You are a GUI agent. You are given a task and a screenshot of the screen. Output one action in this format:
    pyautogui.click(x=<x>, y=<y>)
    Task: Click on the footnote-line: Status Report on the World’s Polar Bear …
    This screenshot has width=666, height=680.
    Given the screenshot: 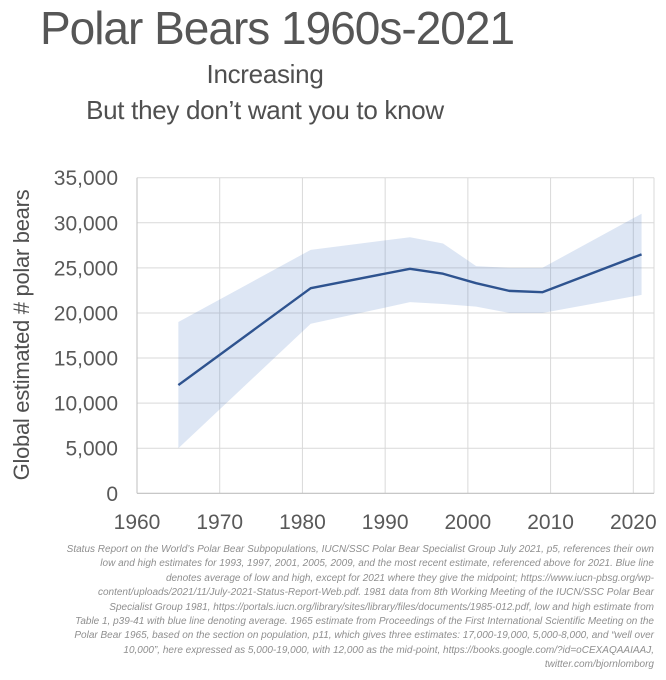 What is the action you would take?
    pyautogui.click(x=360, y=549)
    